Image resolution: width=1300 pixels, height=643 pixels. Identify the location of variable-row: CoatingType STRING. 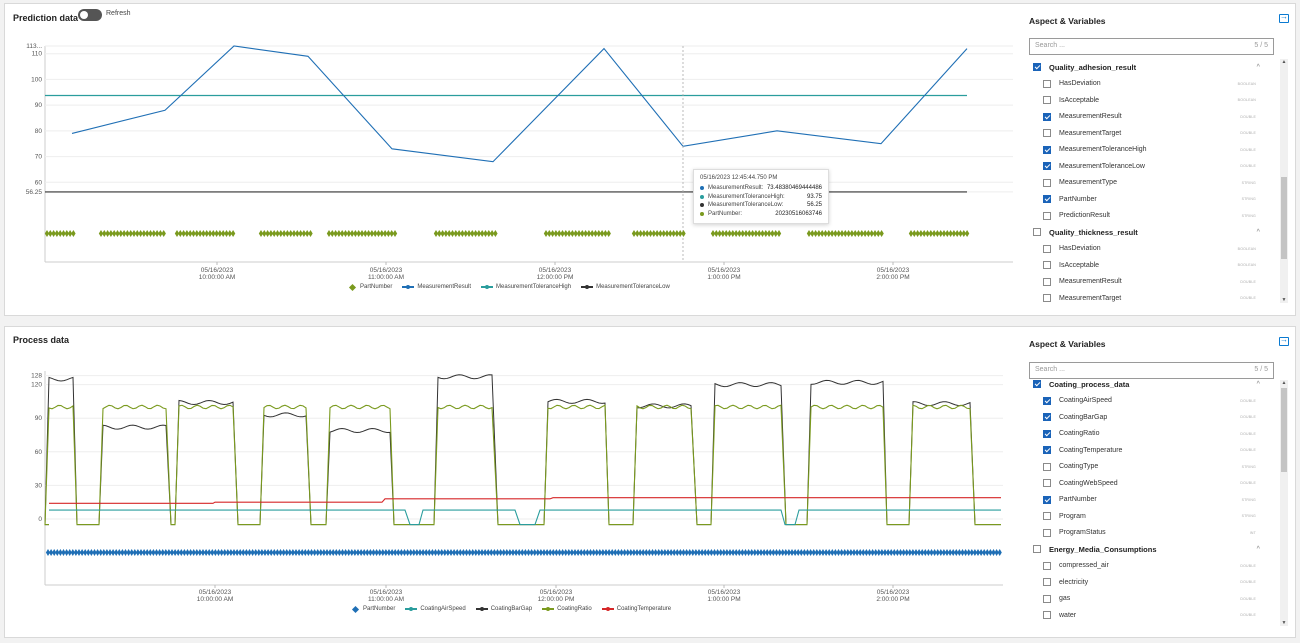
(1154, 467).